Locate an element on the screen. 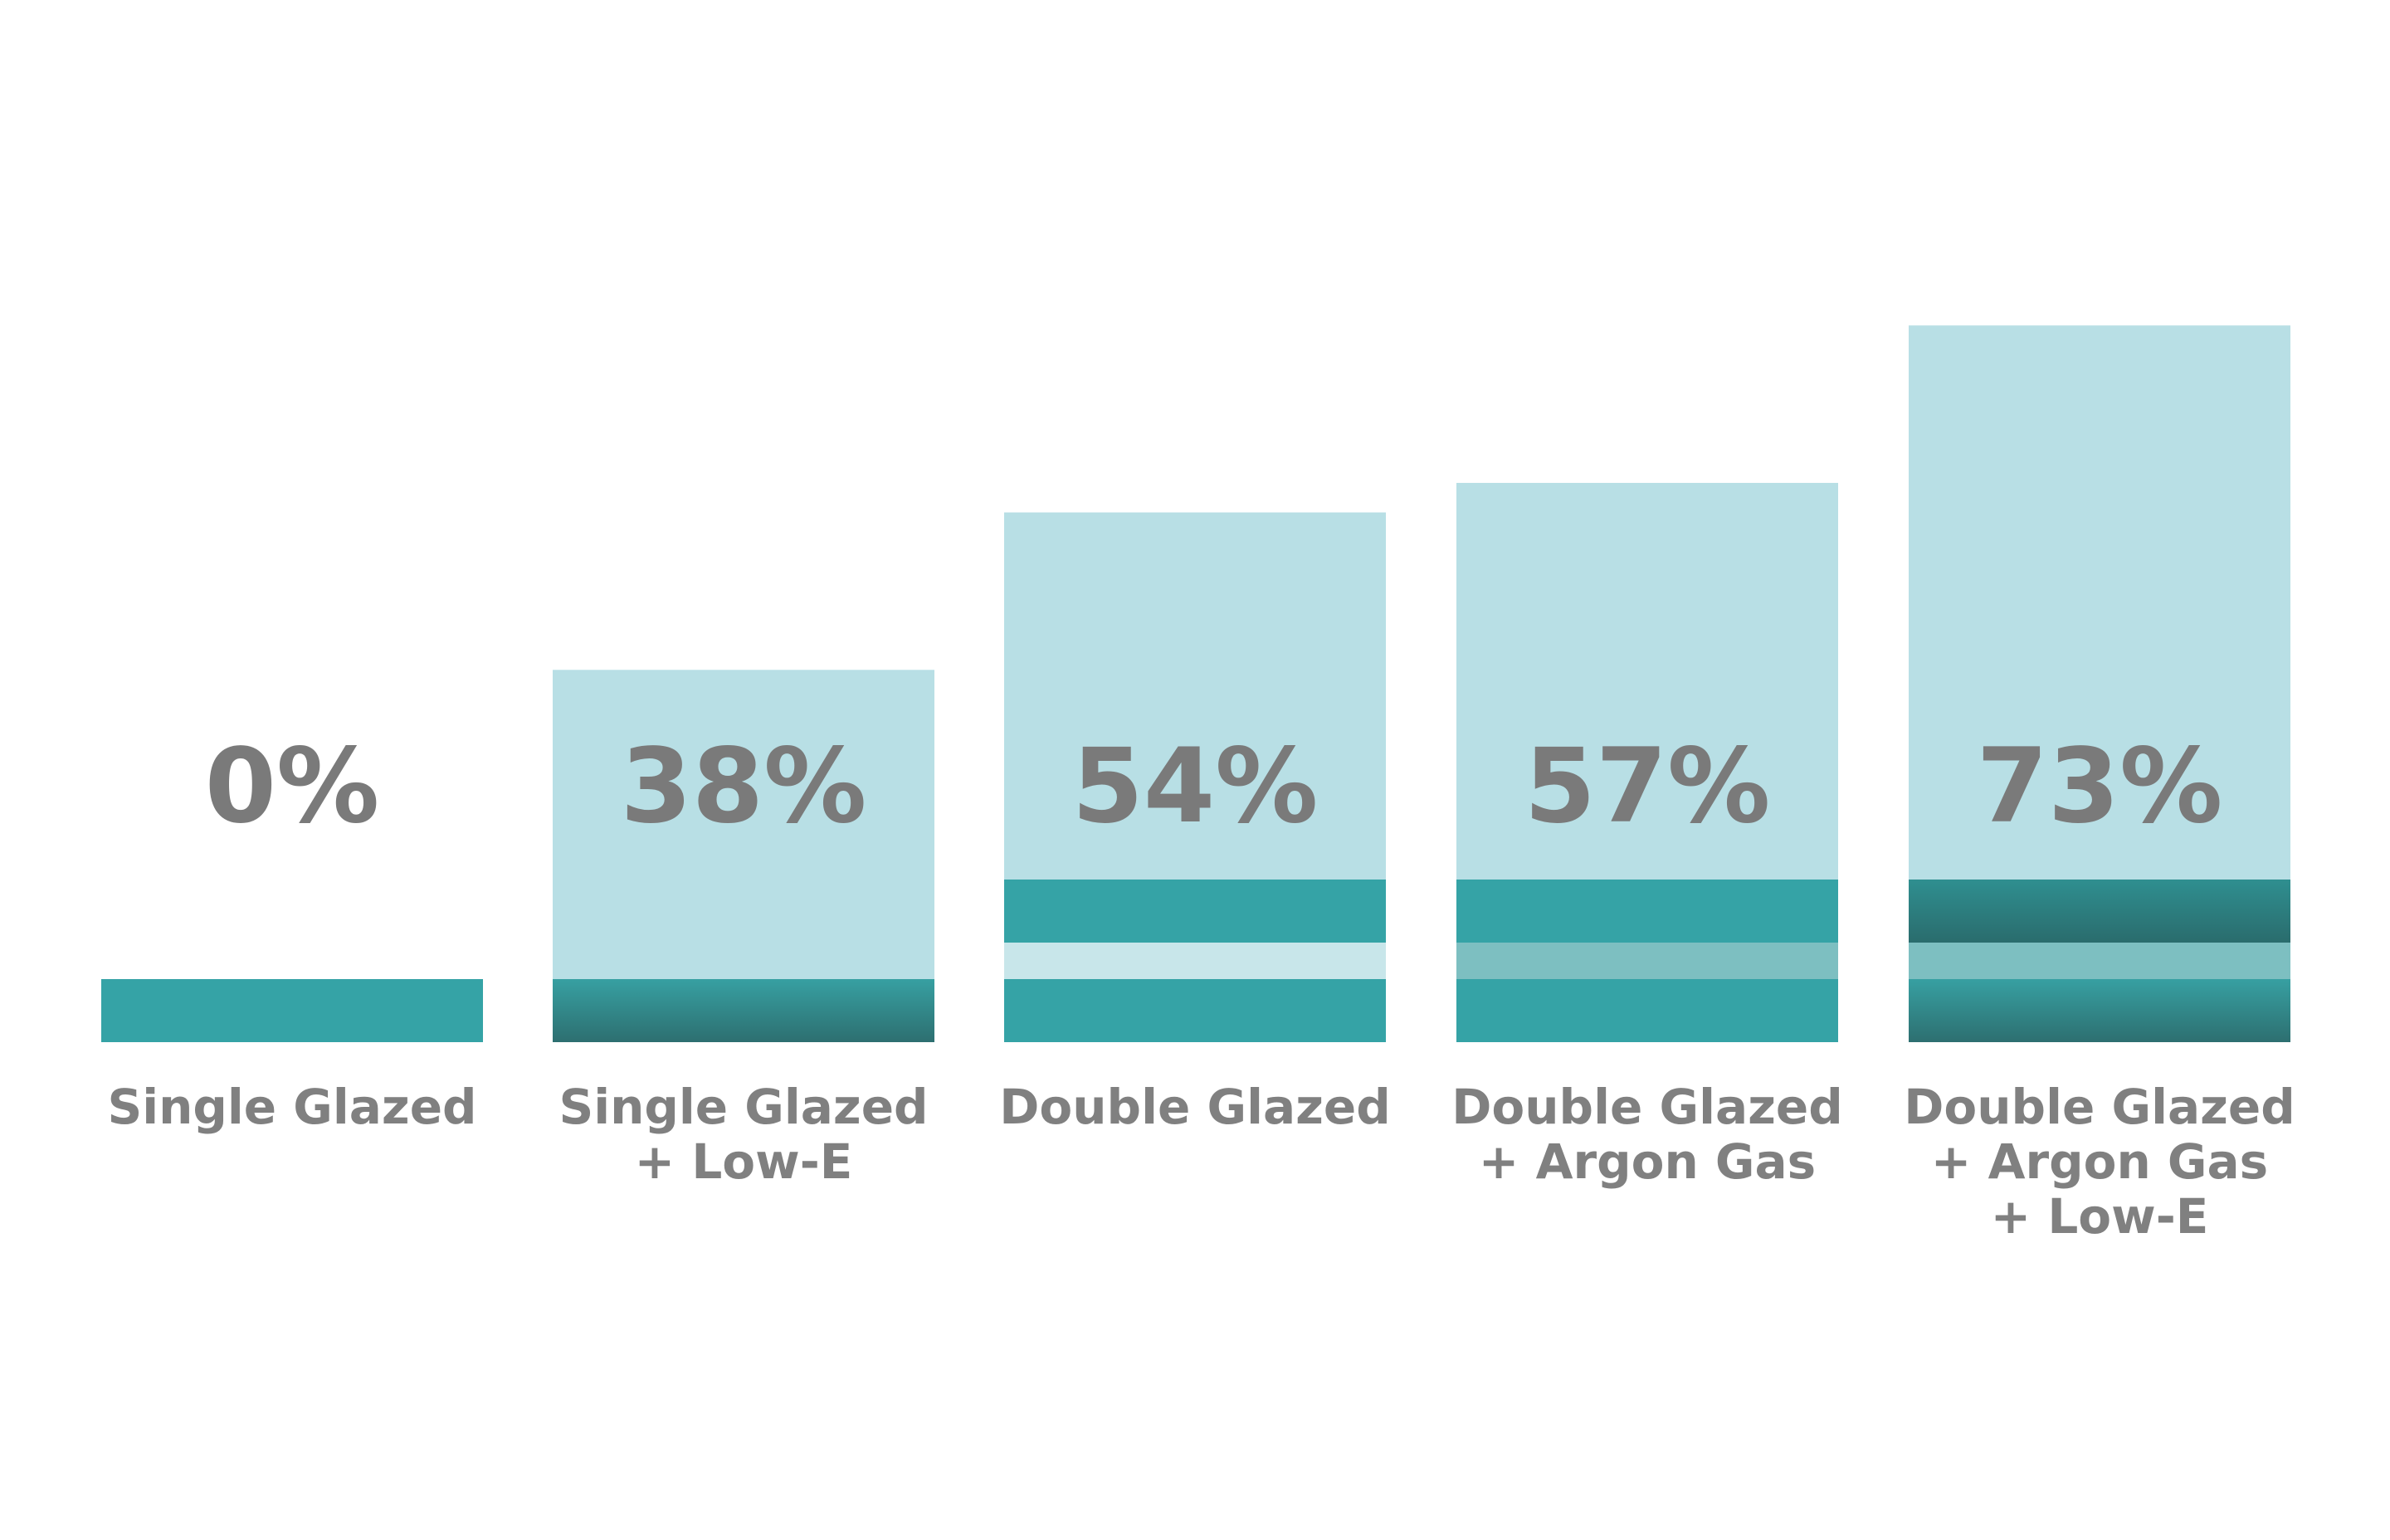  category-label-0-0: Single Glazed is located at coordinates (291, 1107).